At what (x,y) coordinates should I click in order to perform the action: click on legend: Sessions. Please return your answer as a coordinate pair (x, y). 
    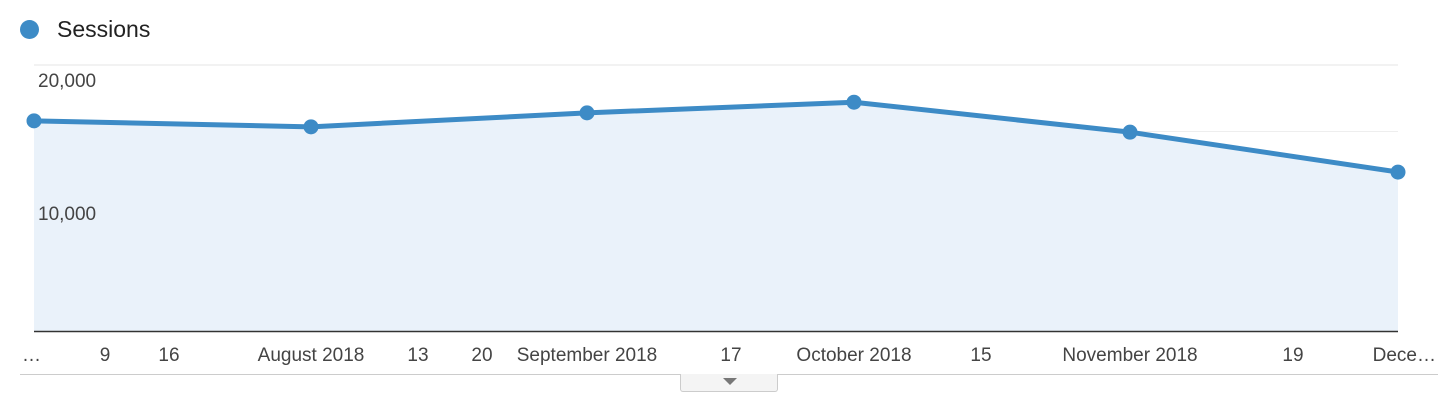
    Looking at the image, I should click on (85, 29).